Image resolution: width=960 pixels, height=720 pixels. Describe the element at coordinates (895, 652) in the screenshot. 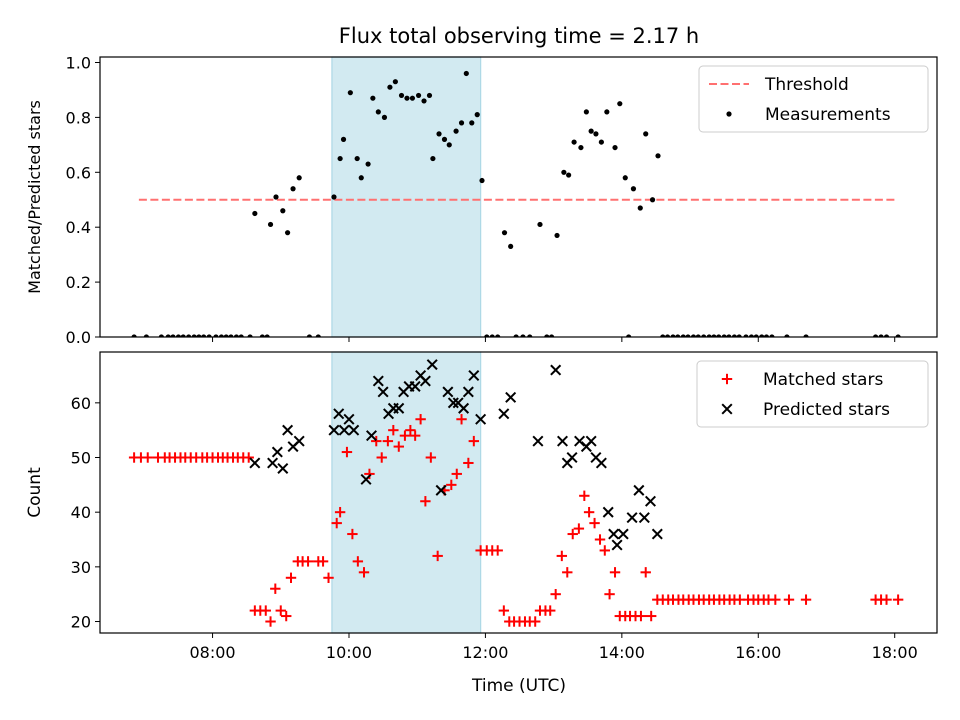

I see `x-tick-label: 18:00` at that location.